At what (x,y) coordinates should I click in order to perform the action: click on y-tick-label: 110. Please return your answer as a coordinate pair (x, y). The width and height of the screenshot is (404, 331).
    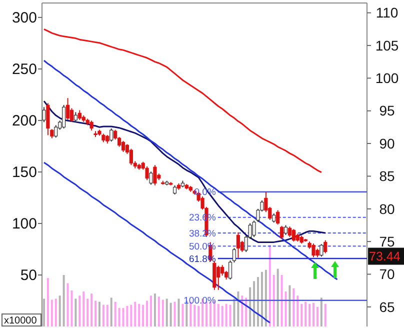
    Looking at the image, I should click on (387, 12).